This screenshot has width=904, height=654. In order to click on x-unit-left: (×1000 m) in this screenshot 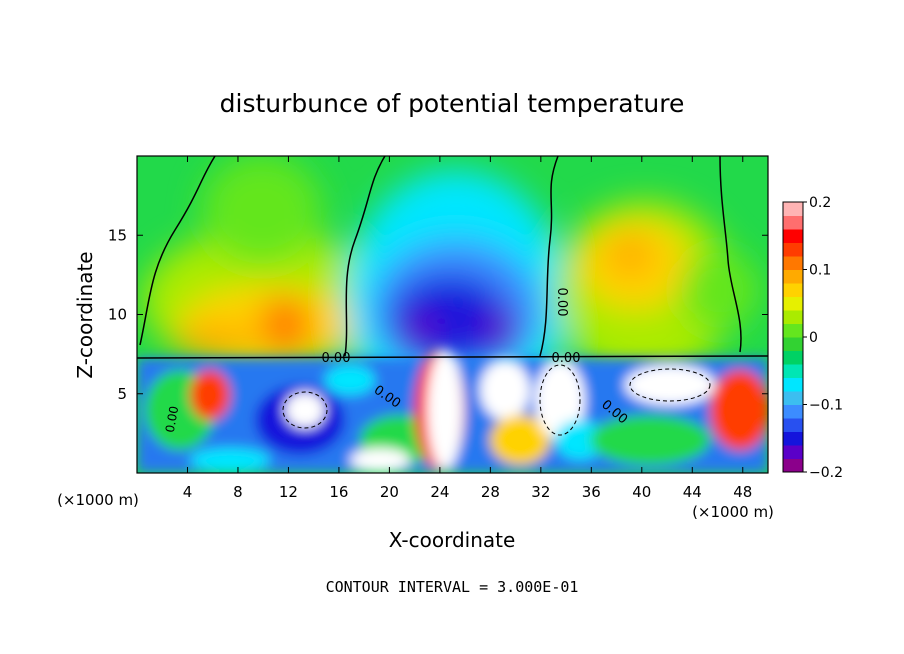, I will do `click(98, 500)`.